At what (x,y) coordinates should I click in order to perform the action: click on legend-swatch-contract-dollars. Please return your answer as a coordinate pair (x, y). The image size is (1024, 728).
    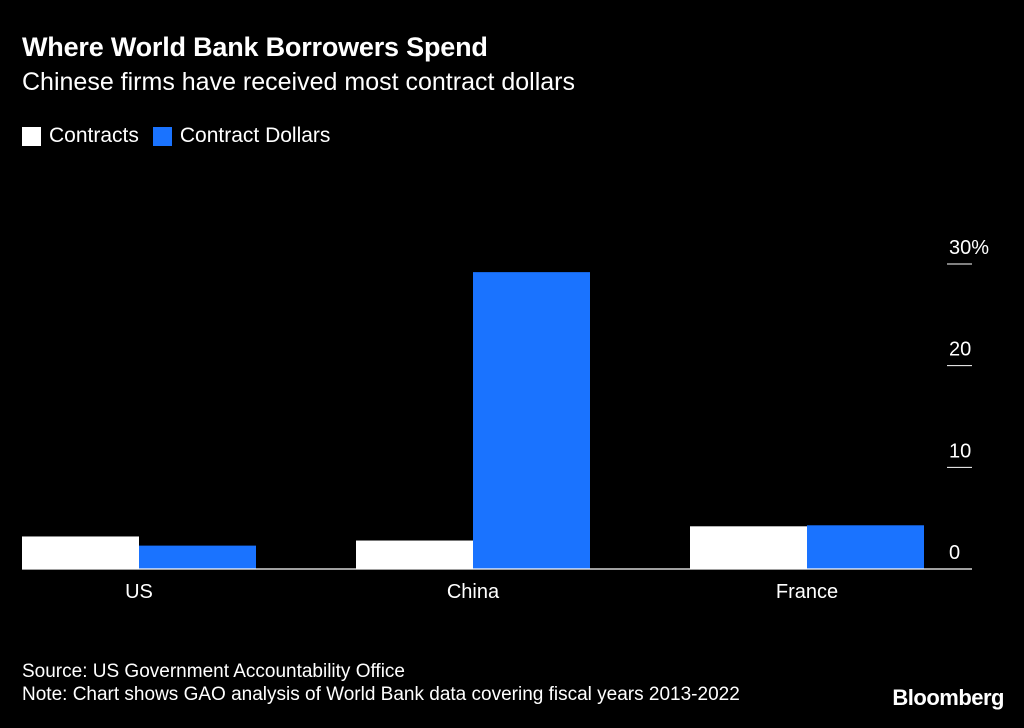
    Looking at the image, I should click on (162, 136).